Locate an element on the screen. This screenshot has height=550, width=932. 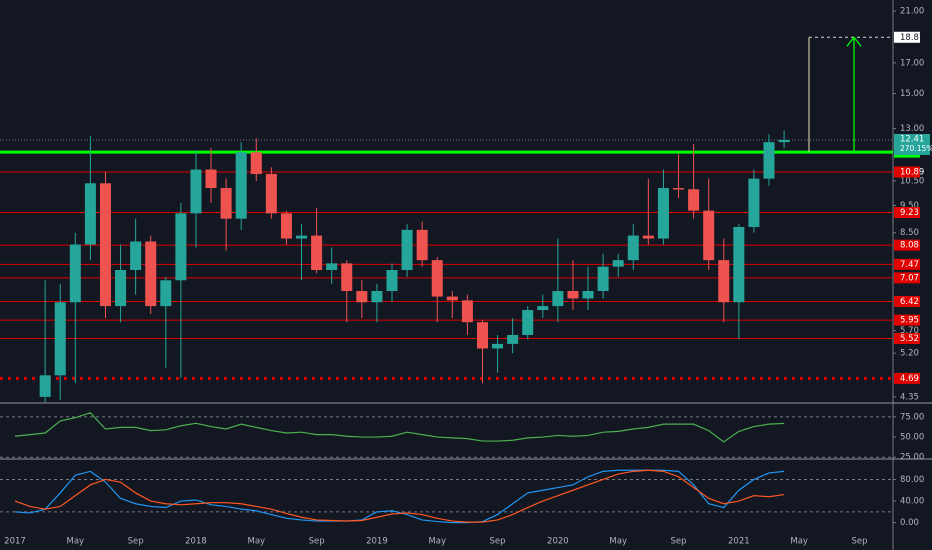
y-tick-label: 25.00 is located at coordinates (912, 458).